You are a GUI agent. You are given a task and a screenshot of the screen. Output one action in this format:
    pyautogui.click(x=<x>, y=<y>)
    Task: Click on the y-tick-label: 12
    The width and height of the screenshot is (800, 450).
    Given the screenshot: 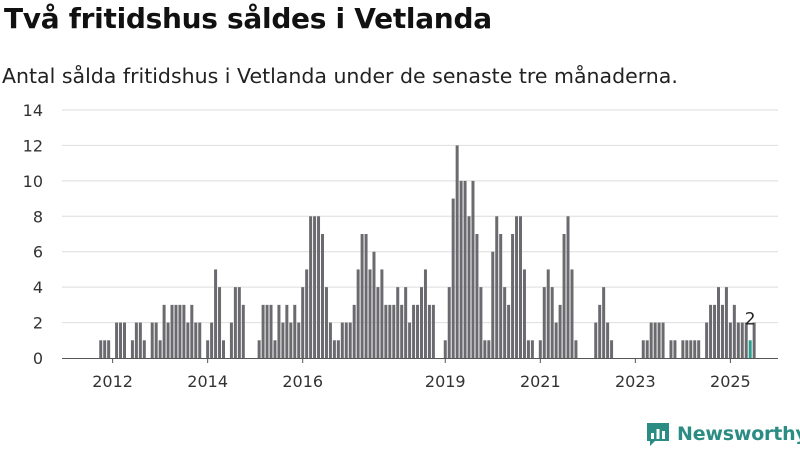 What is the action you would take?
    pyautogui.click(x=33, y=145)
    